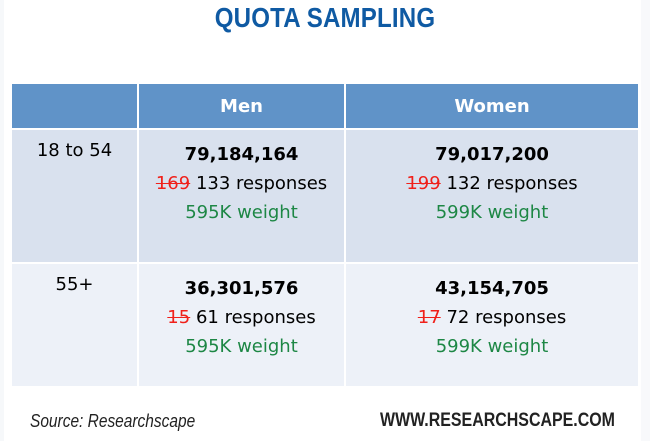 Image resolution: width=650 pixels, height=441 pixels. I want to click on responses-line: 199 132 responses, so click(492, 183).